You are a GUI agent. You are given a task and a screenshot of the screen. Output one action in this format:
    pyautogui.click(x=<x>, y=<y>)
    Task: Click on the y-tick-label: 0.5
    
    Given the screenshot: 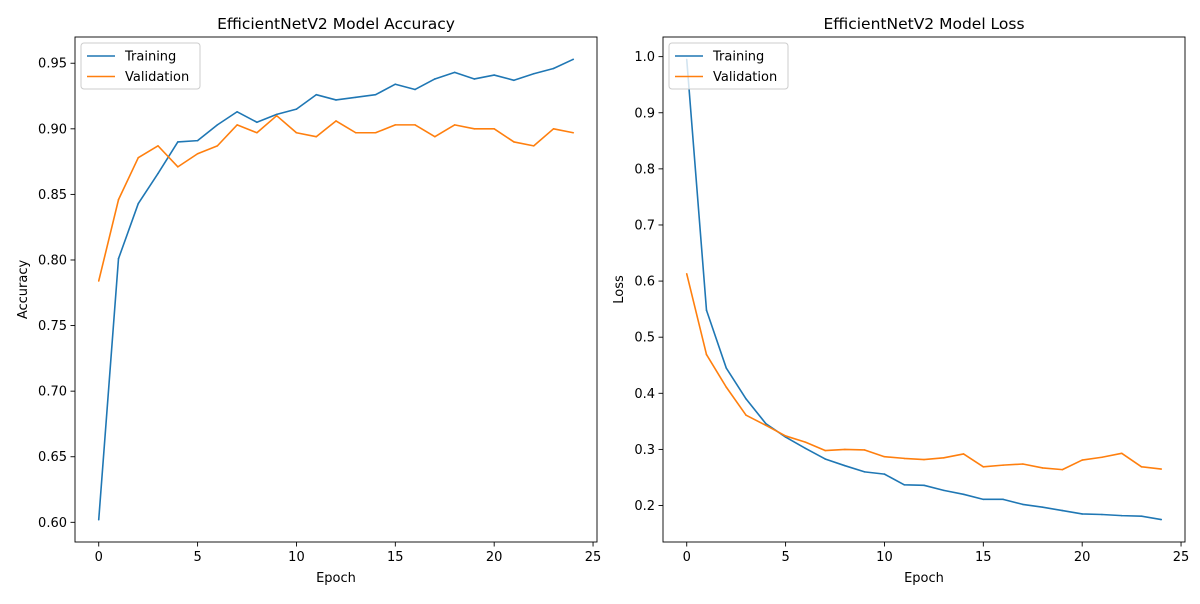 What is the action you would take?
    pyautogui.click(x=644, y=338)
    